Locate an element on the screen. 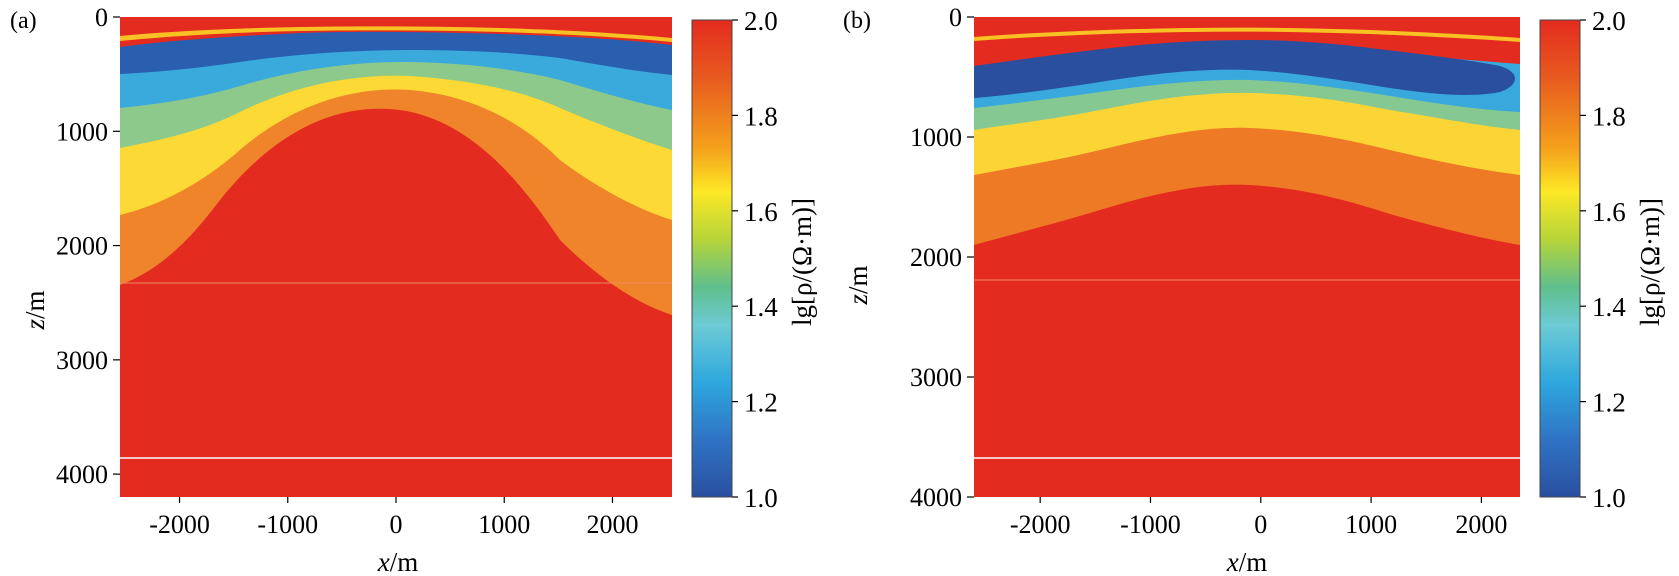  panel-a-surface-transition is located at coordinates (396, 34).